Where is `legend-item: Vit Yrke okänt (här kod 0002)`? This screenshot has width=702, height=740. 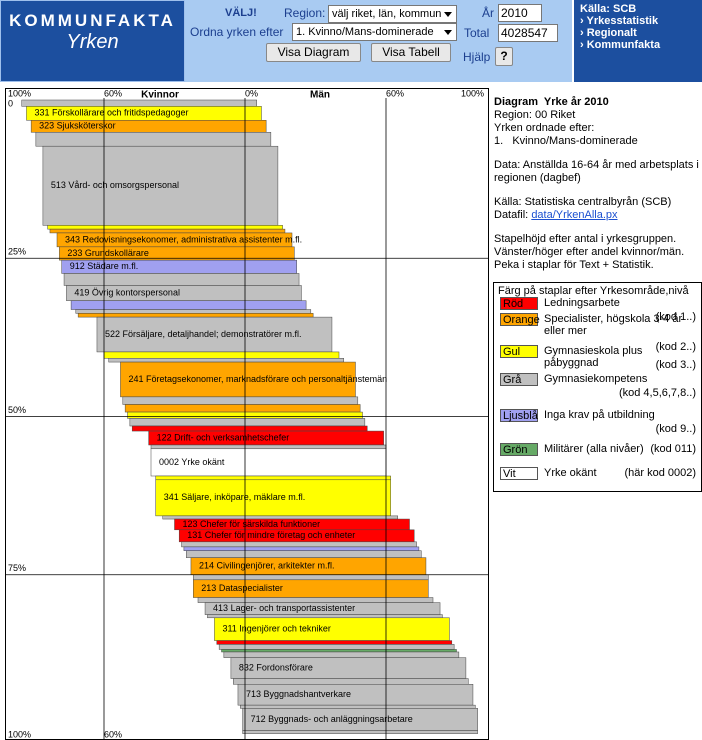
legend-item: Vit Yrke okänt (här kod 0002) is located at coordinates (598, 482).